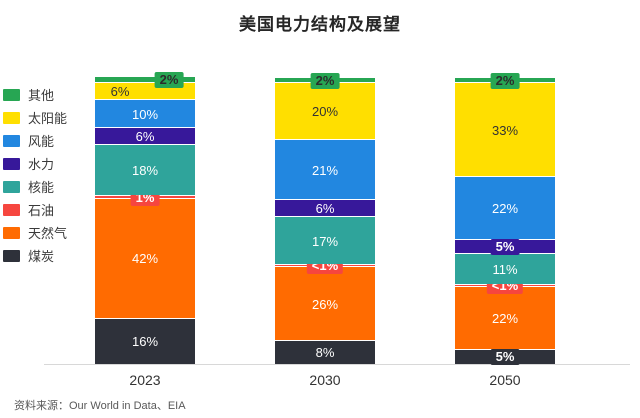 The image size is (640, 418). What do you see at coordinates (145, 197) in the screenshot?
I see `segment-oil-2023` at bounding box center [145, 197].